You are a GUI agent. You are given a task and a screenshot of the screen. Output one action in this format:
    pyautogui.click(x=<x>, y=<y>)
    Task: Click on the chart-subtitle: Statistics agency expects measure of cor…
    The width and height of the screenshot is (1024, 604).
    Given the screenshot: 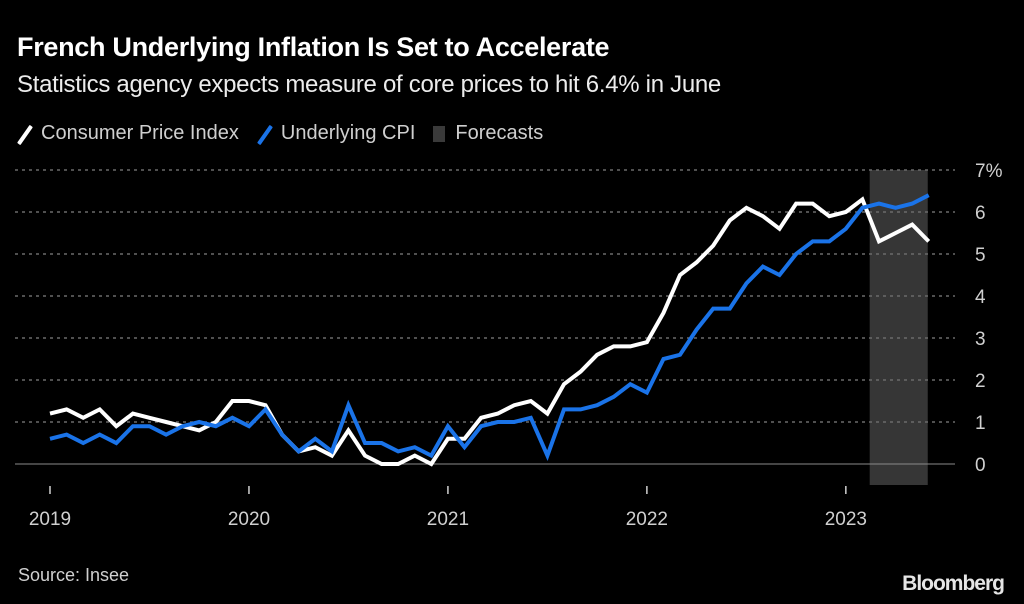 What is the action you would take?
    pyautogui.click(x=369, y=84)
    